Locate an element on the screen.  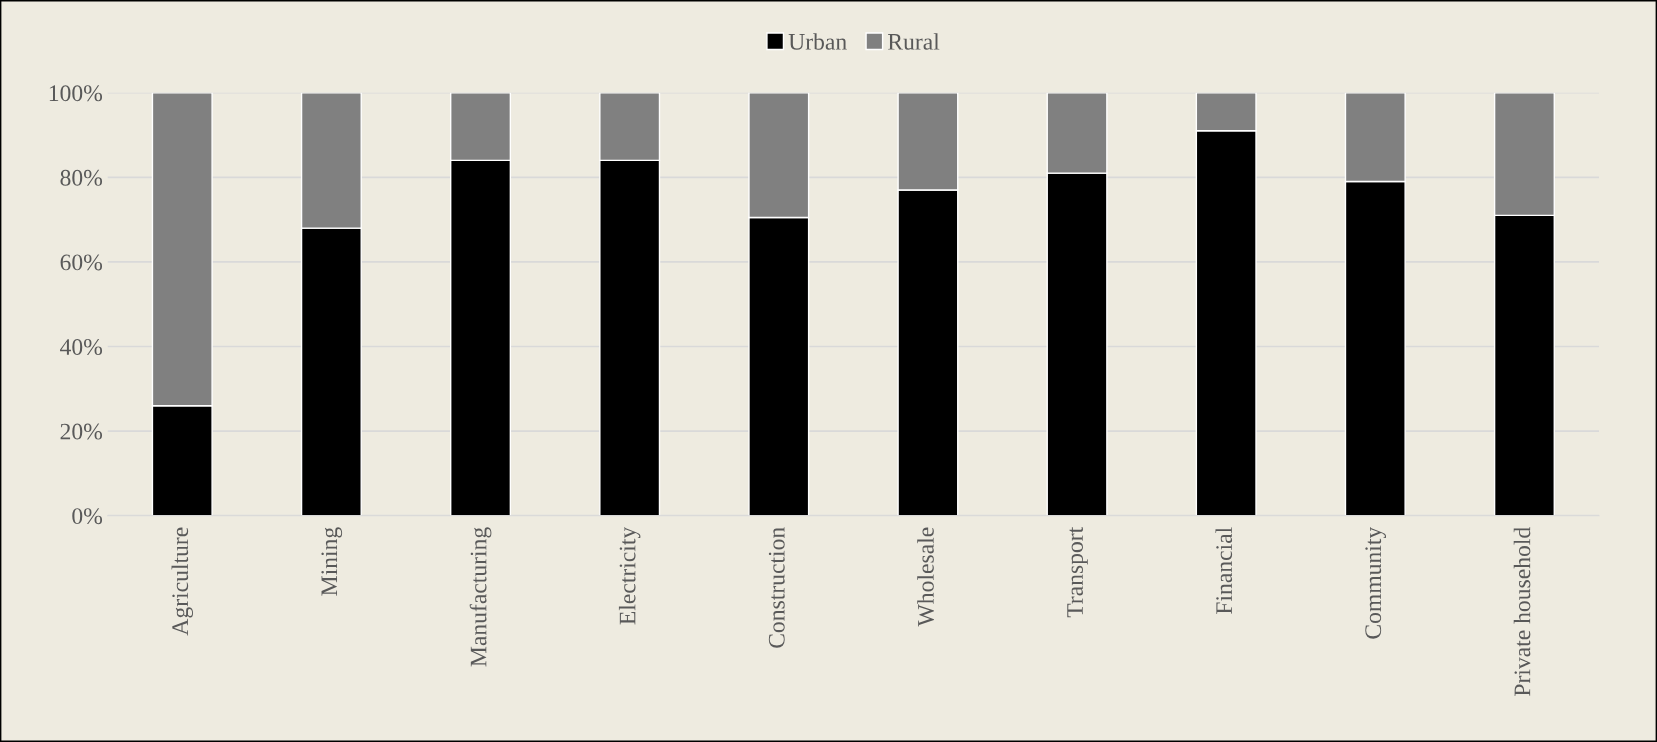
x-tick-label: Community is located at coordinates (1376, 582).